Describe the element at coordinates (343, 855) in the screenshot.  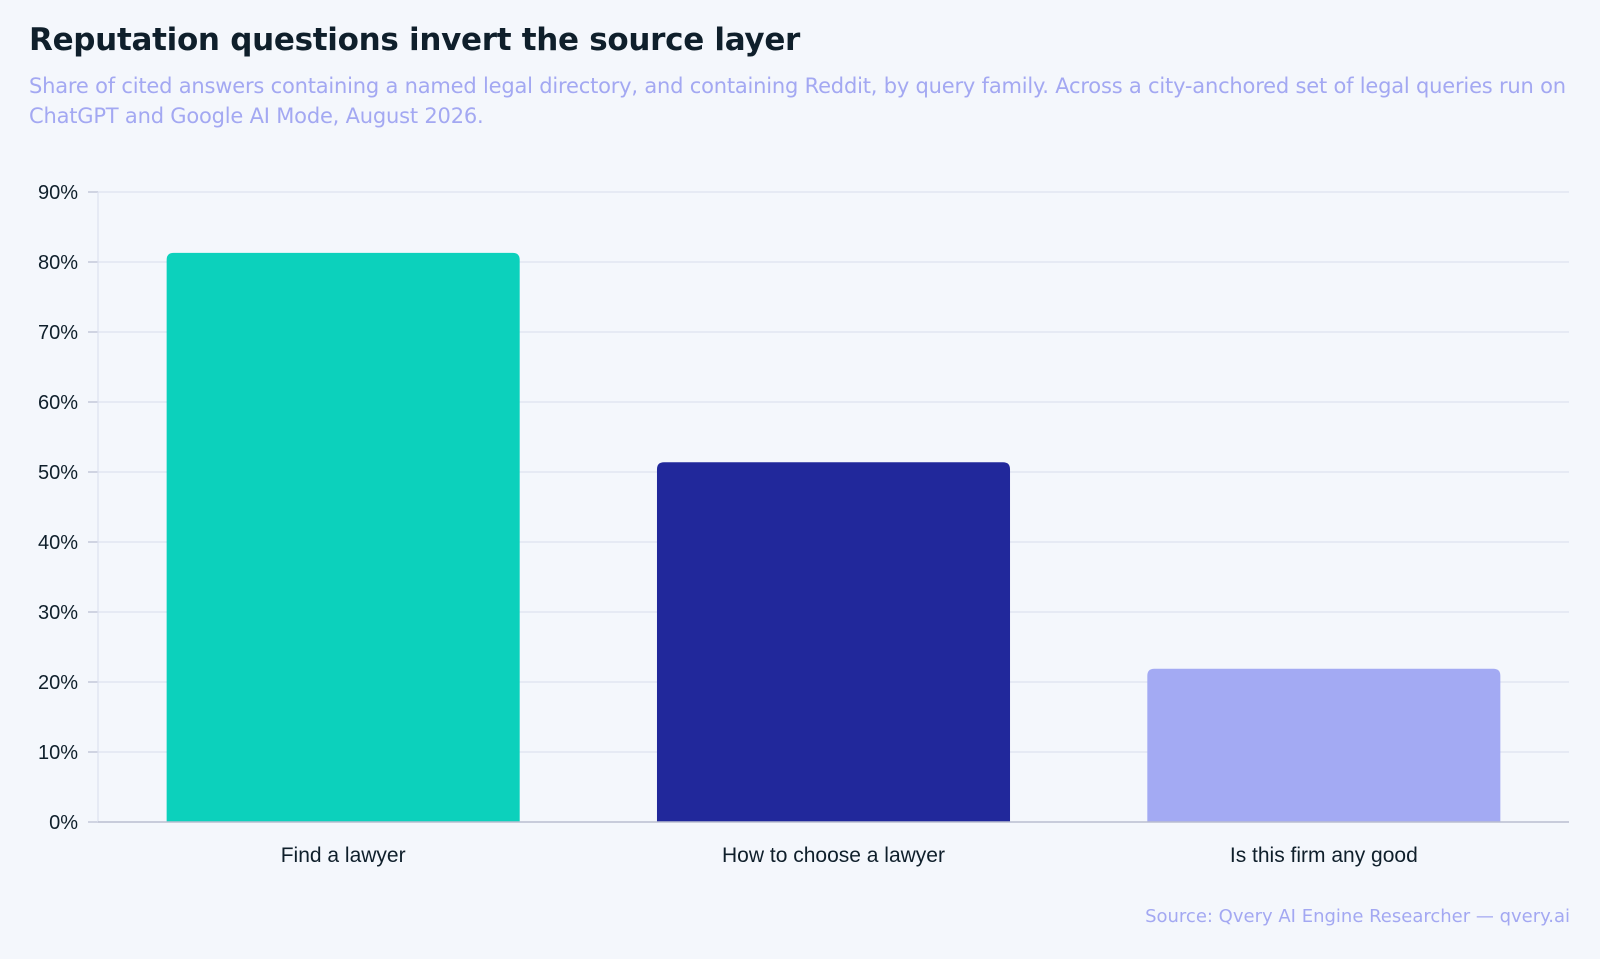
I see `x-category-label: Find a lawyer` at that location.